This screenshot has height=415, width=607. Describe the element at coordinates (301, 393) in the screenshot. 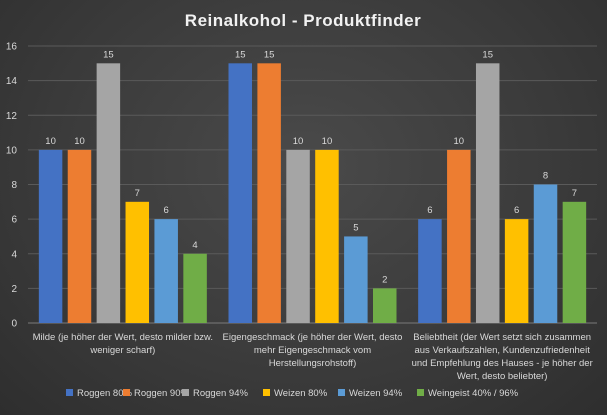

I see `legend-label: Weizen 80%` at that location.